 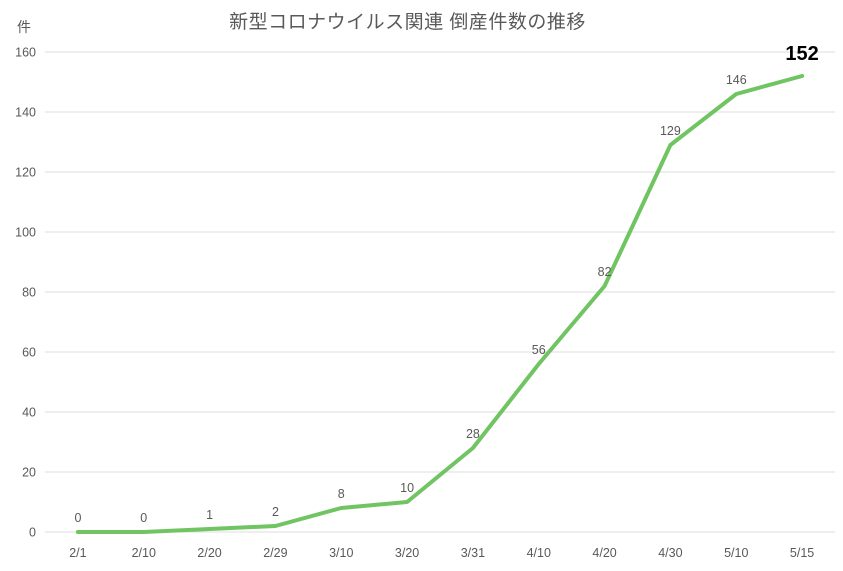 What do you see at coordinates (144, 553) in the screenshot?
I see `x-tick-label: 2/10` at bounding box center [144, 553].